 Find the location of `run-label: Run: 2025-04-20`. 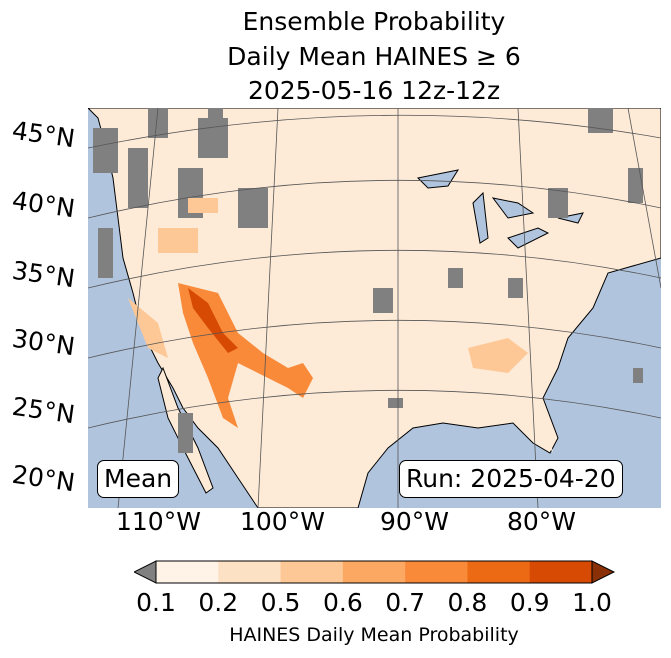

run-label: Run: 2025-04-20 is located at coordinates (511, 479).